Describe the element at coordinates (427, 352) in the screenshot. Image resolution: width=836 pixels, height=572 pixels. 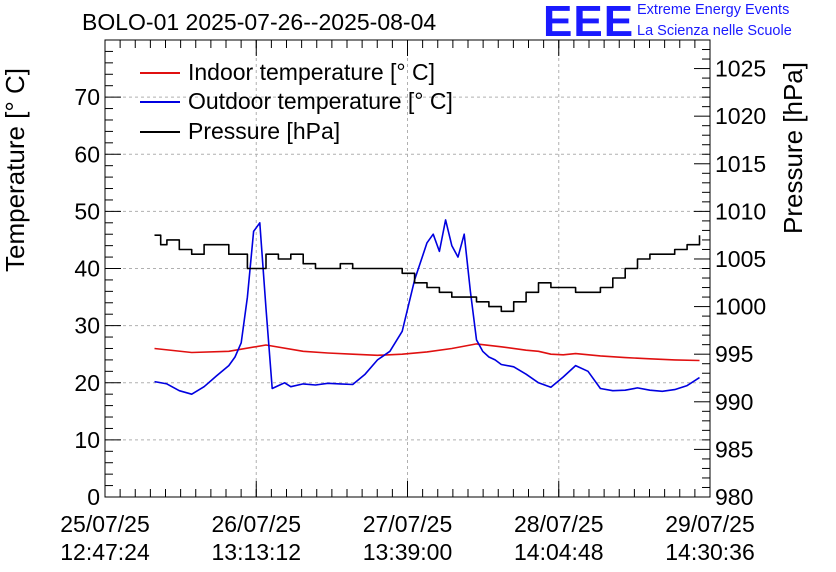
I see `series-line-indoor` at that location.